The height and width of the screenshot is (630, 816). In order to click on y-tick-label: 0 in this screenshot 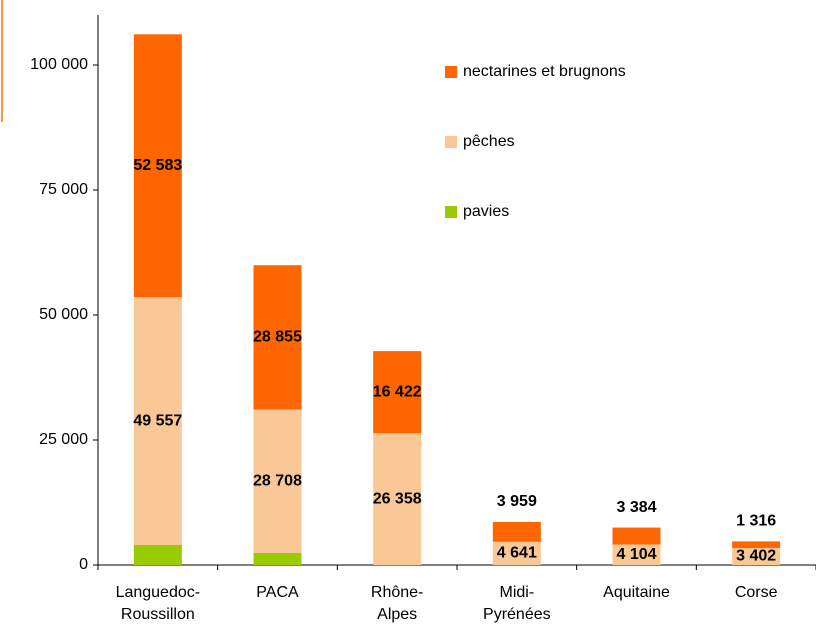, I will do `click(83, 564)`.